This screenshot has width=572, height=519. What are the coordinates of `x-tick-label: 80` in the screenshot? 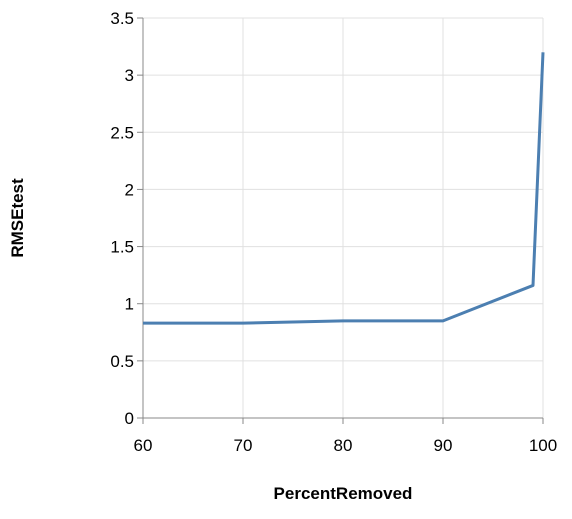 It's located at (343, 445).